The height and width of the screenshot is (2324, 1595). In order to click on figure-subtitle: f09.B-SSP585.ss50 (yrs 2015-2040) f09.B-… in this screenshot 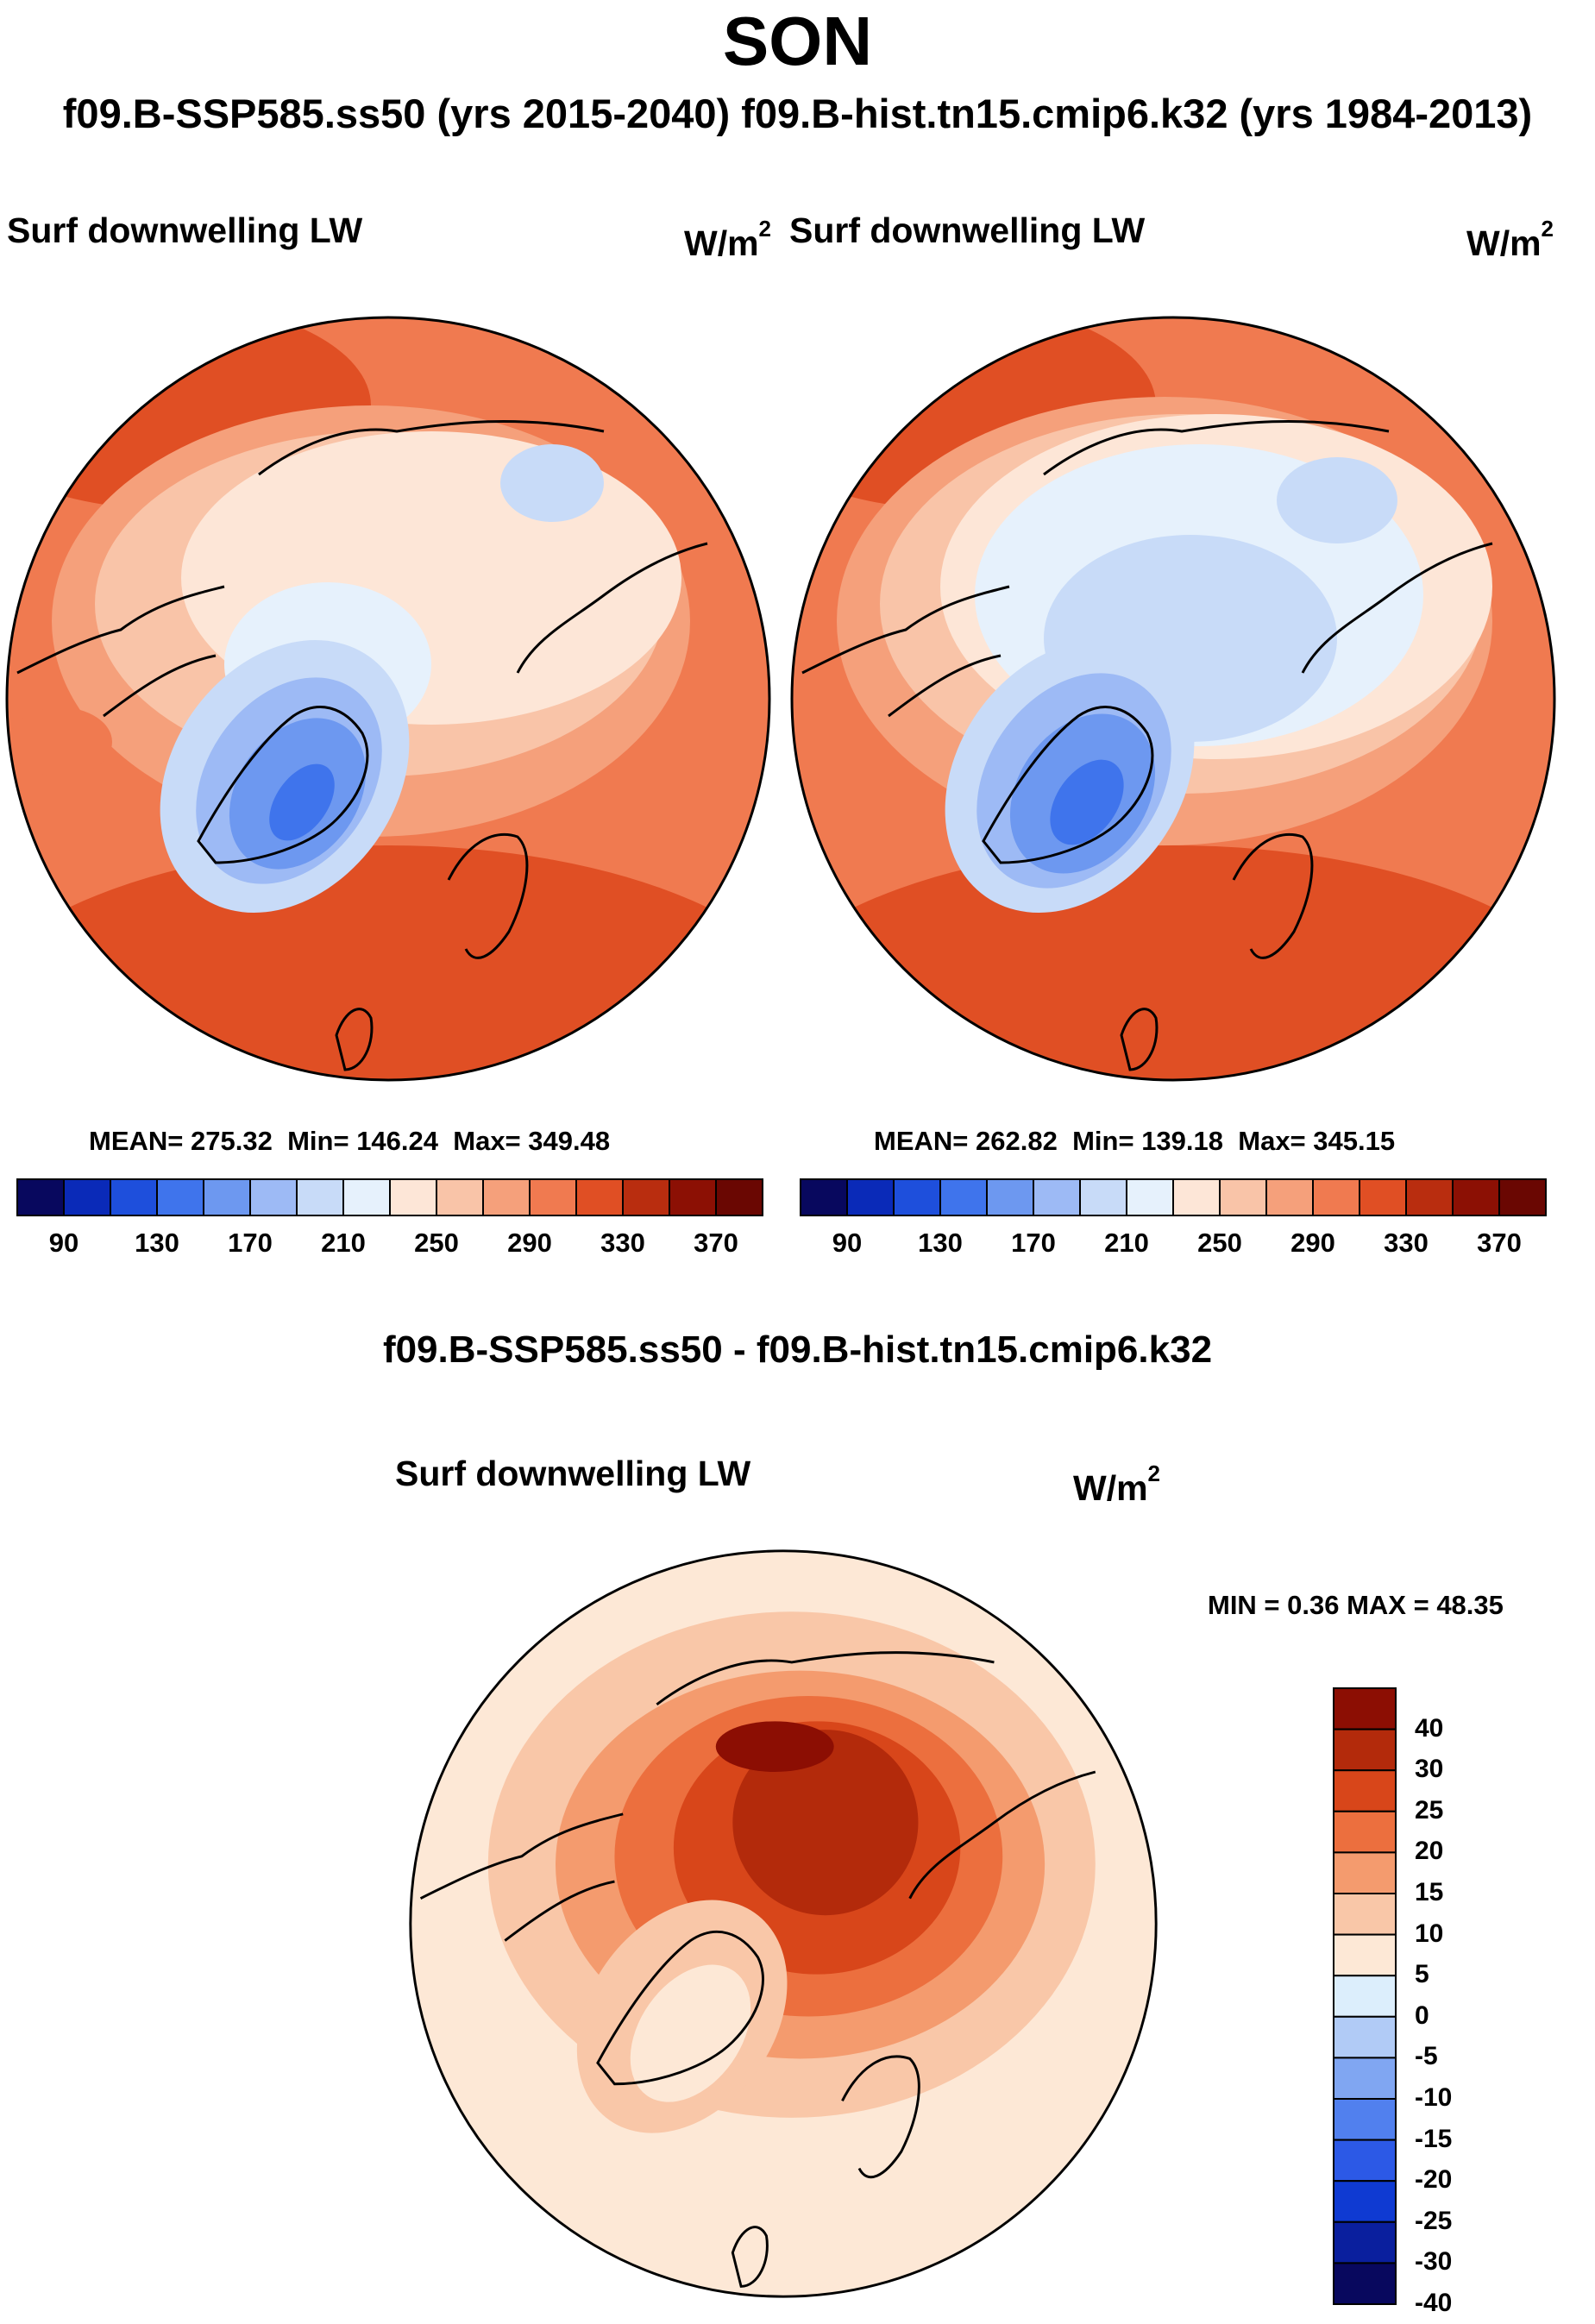, I will do `click(797, 113)`.